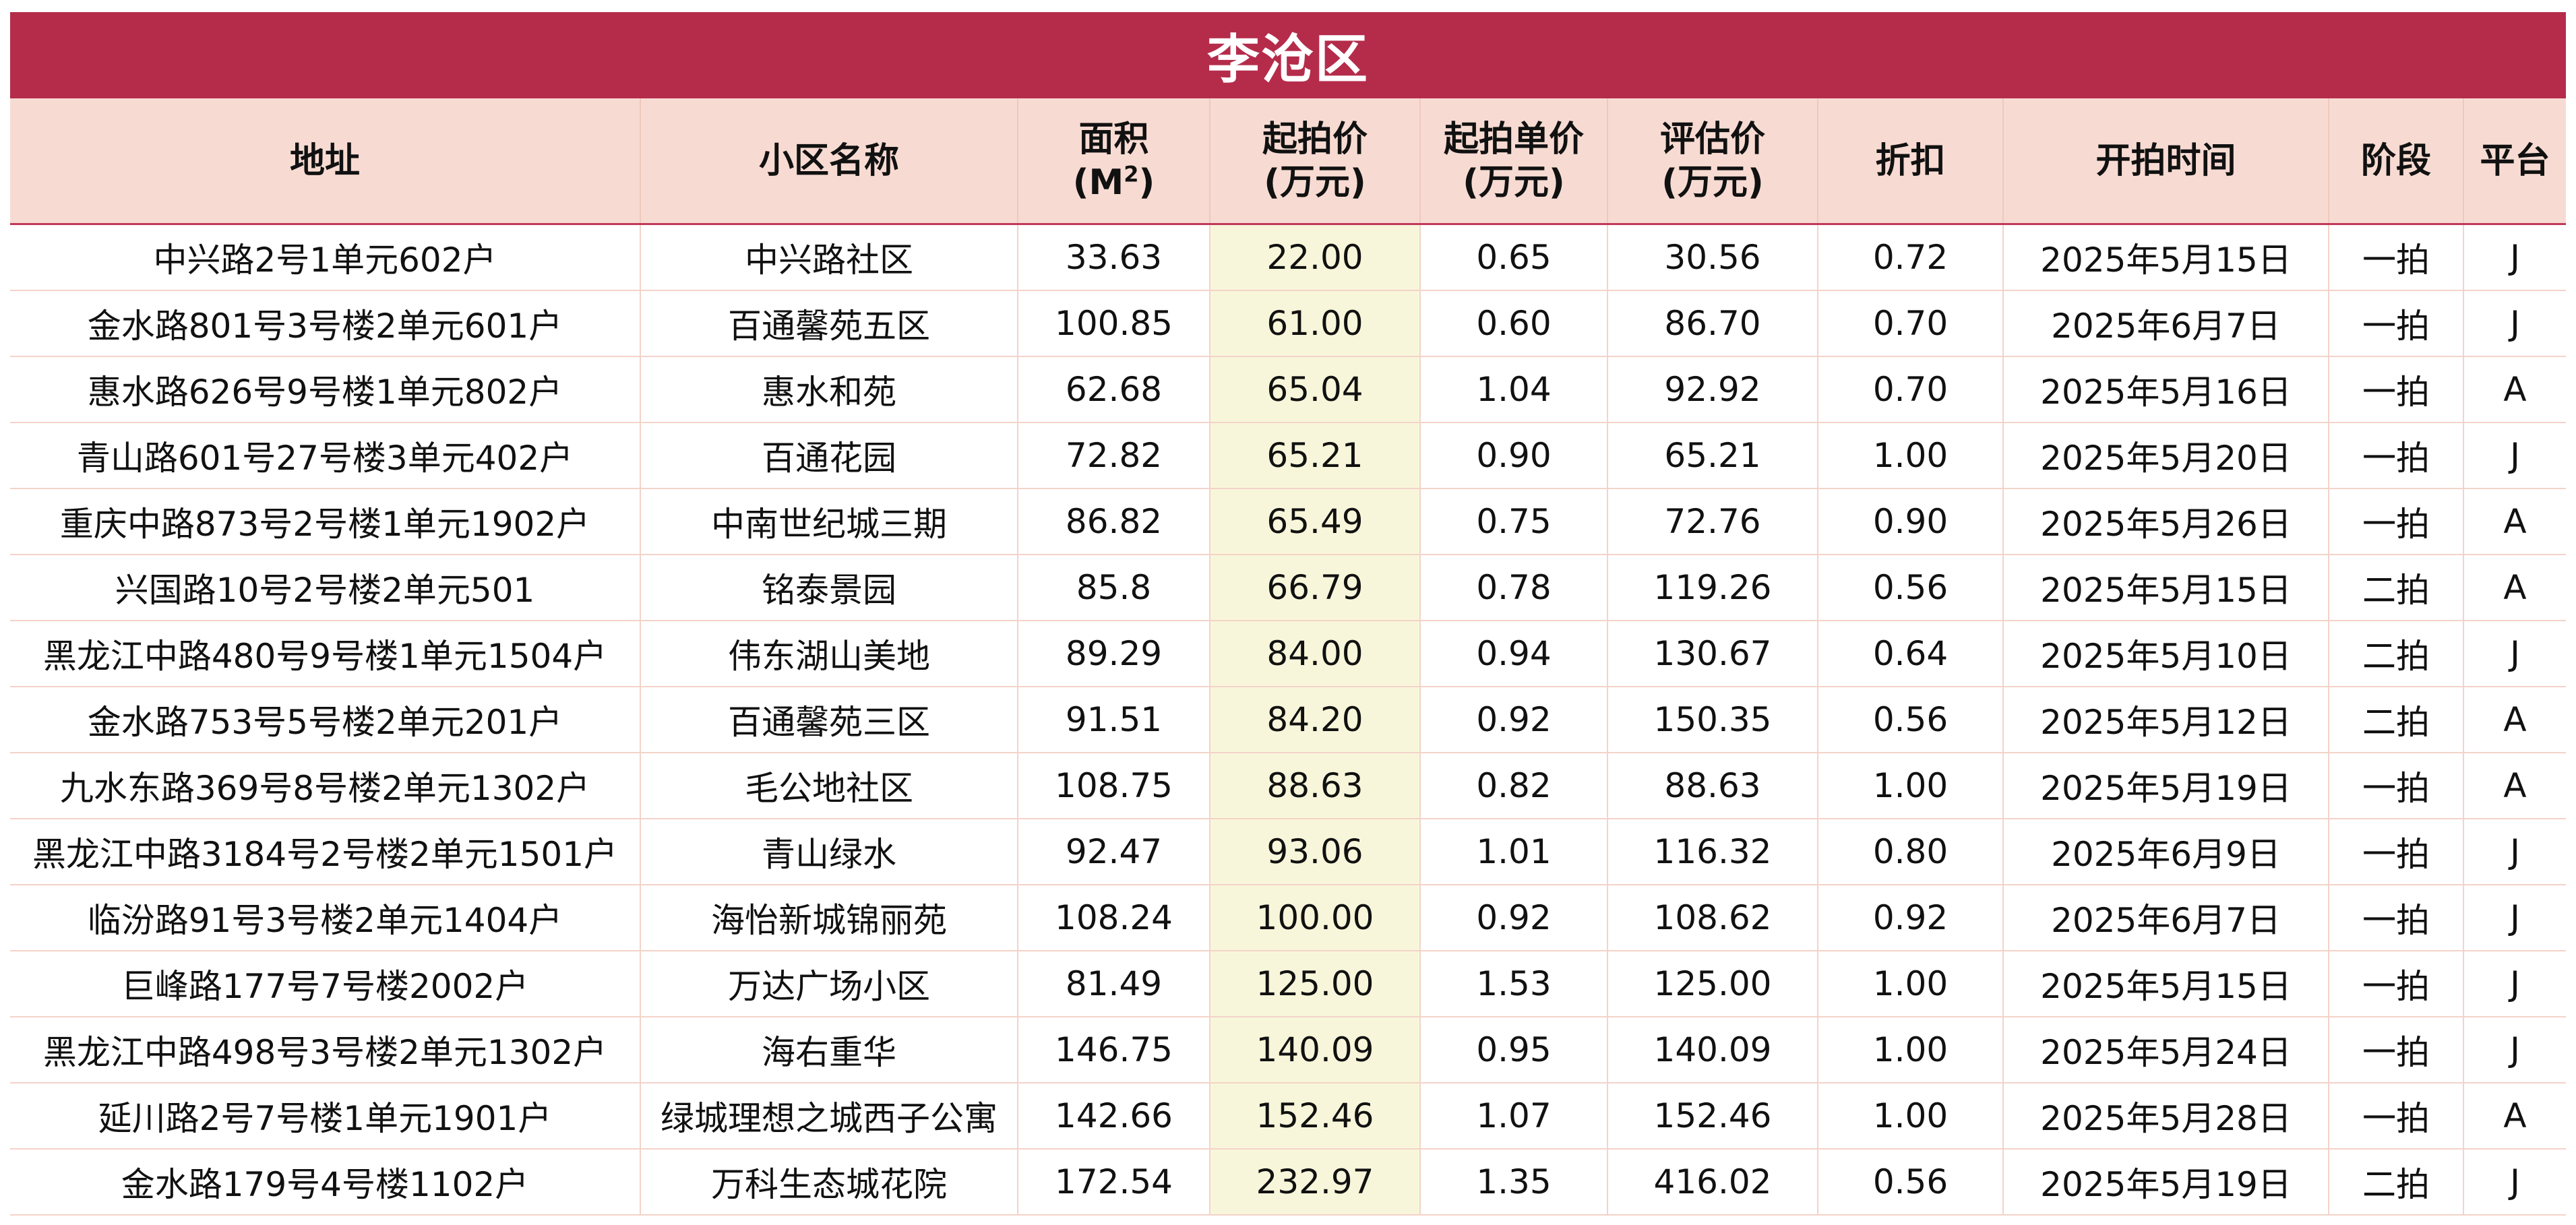  I want to click on cell-discount: 0.92, so click(1911, 918).